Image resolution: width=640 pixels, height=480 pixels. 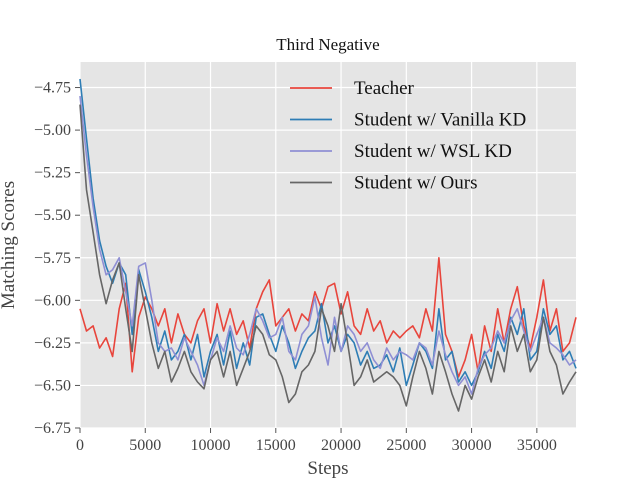 What do you see at coordinates (316, 441) in the screenshot?
I see `x-axis: 0 5000 10000 15000 20000 25000 30000 35000` at bounding box center [316, 441].